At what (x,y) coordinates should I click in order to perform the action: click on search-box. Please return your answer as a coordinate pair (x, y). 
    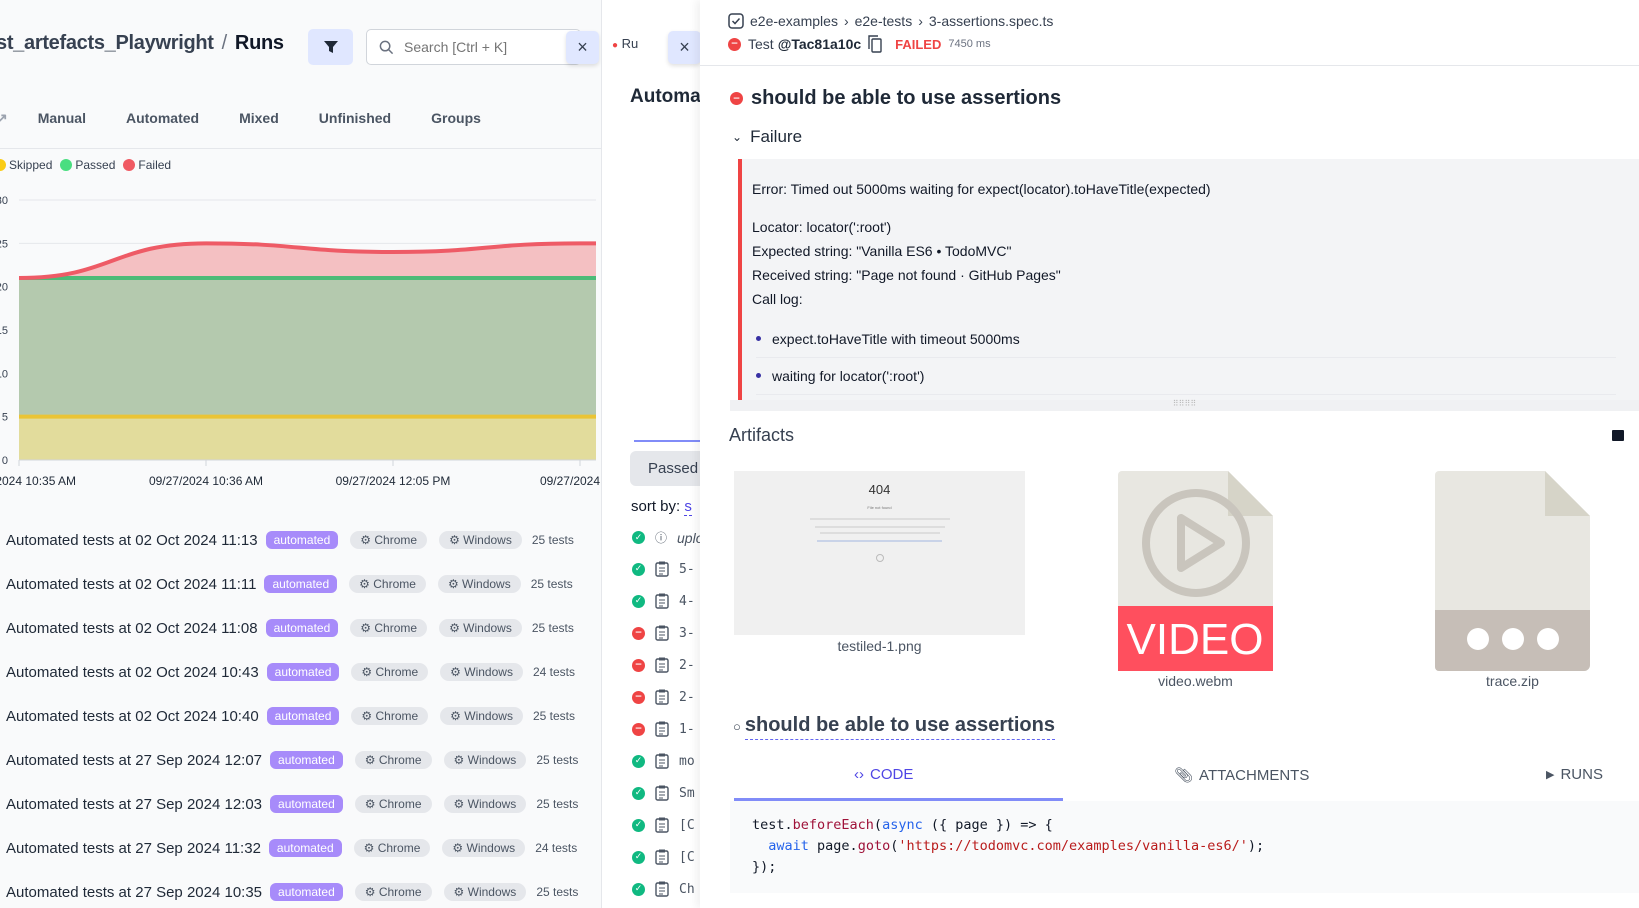
    Looking at the image, I should click on (473, 47).